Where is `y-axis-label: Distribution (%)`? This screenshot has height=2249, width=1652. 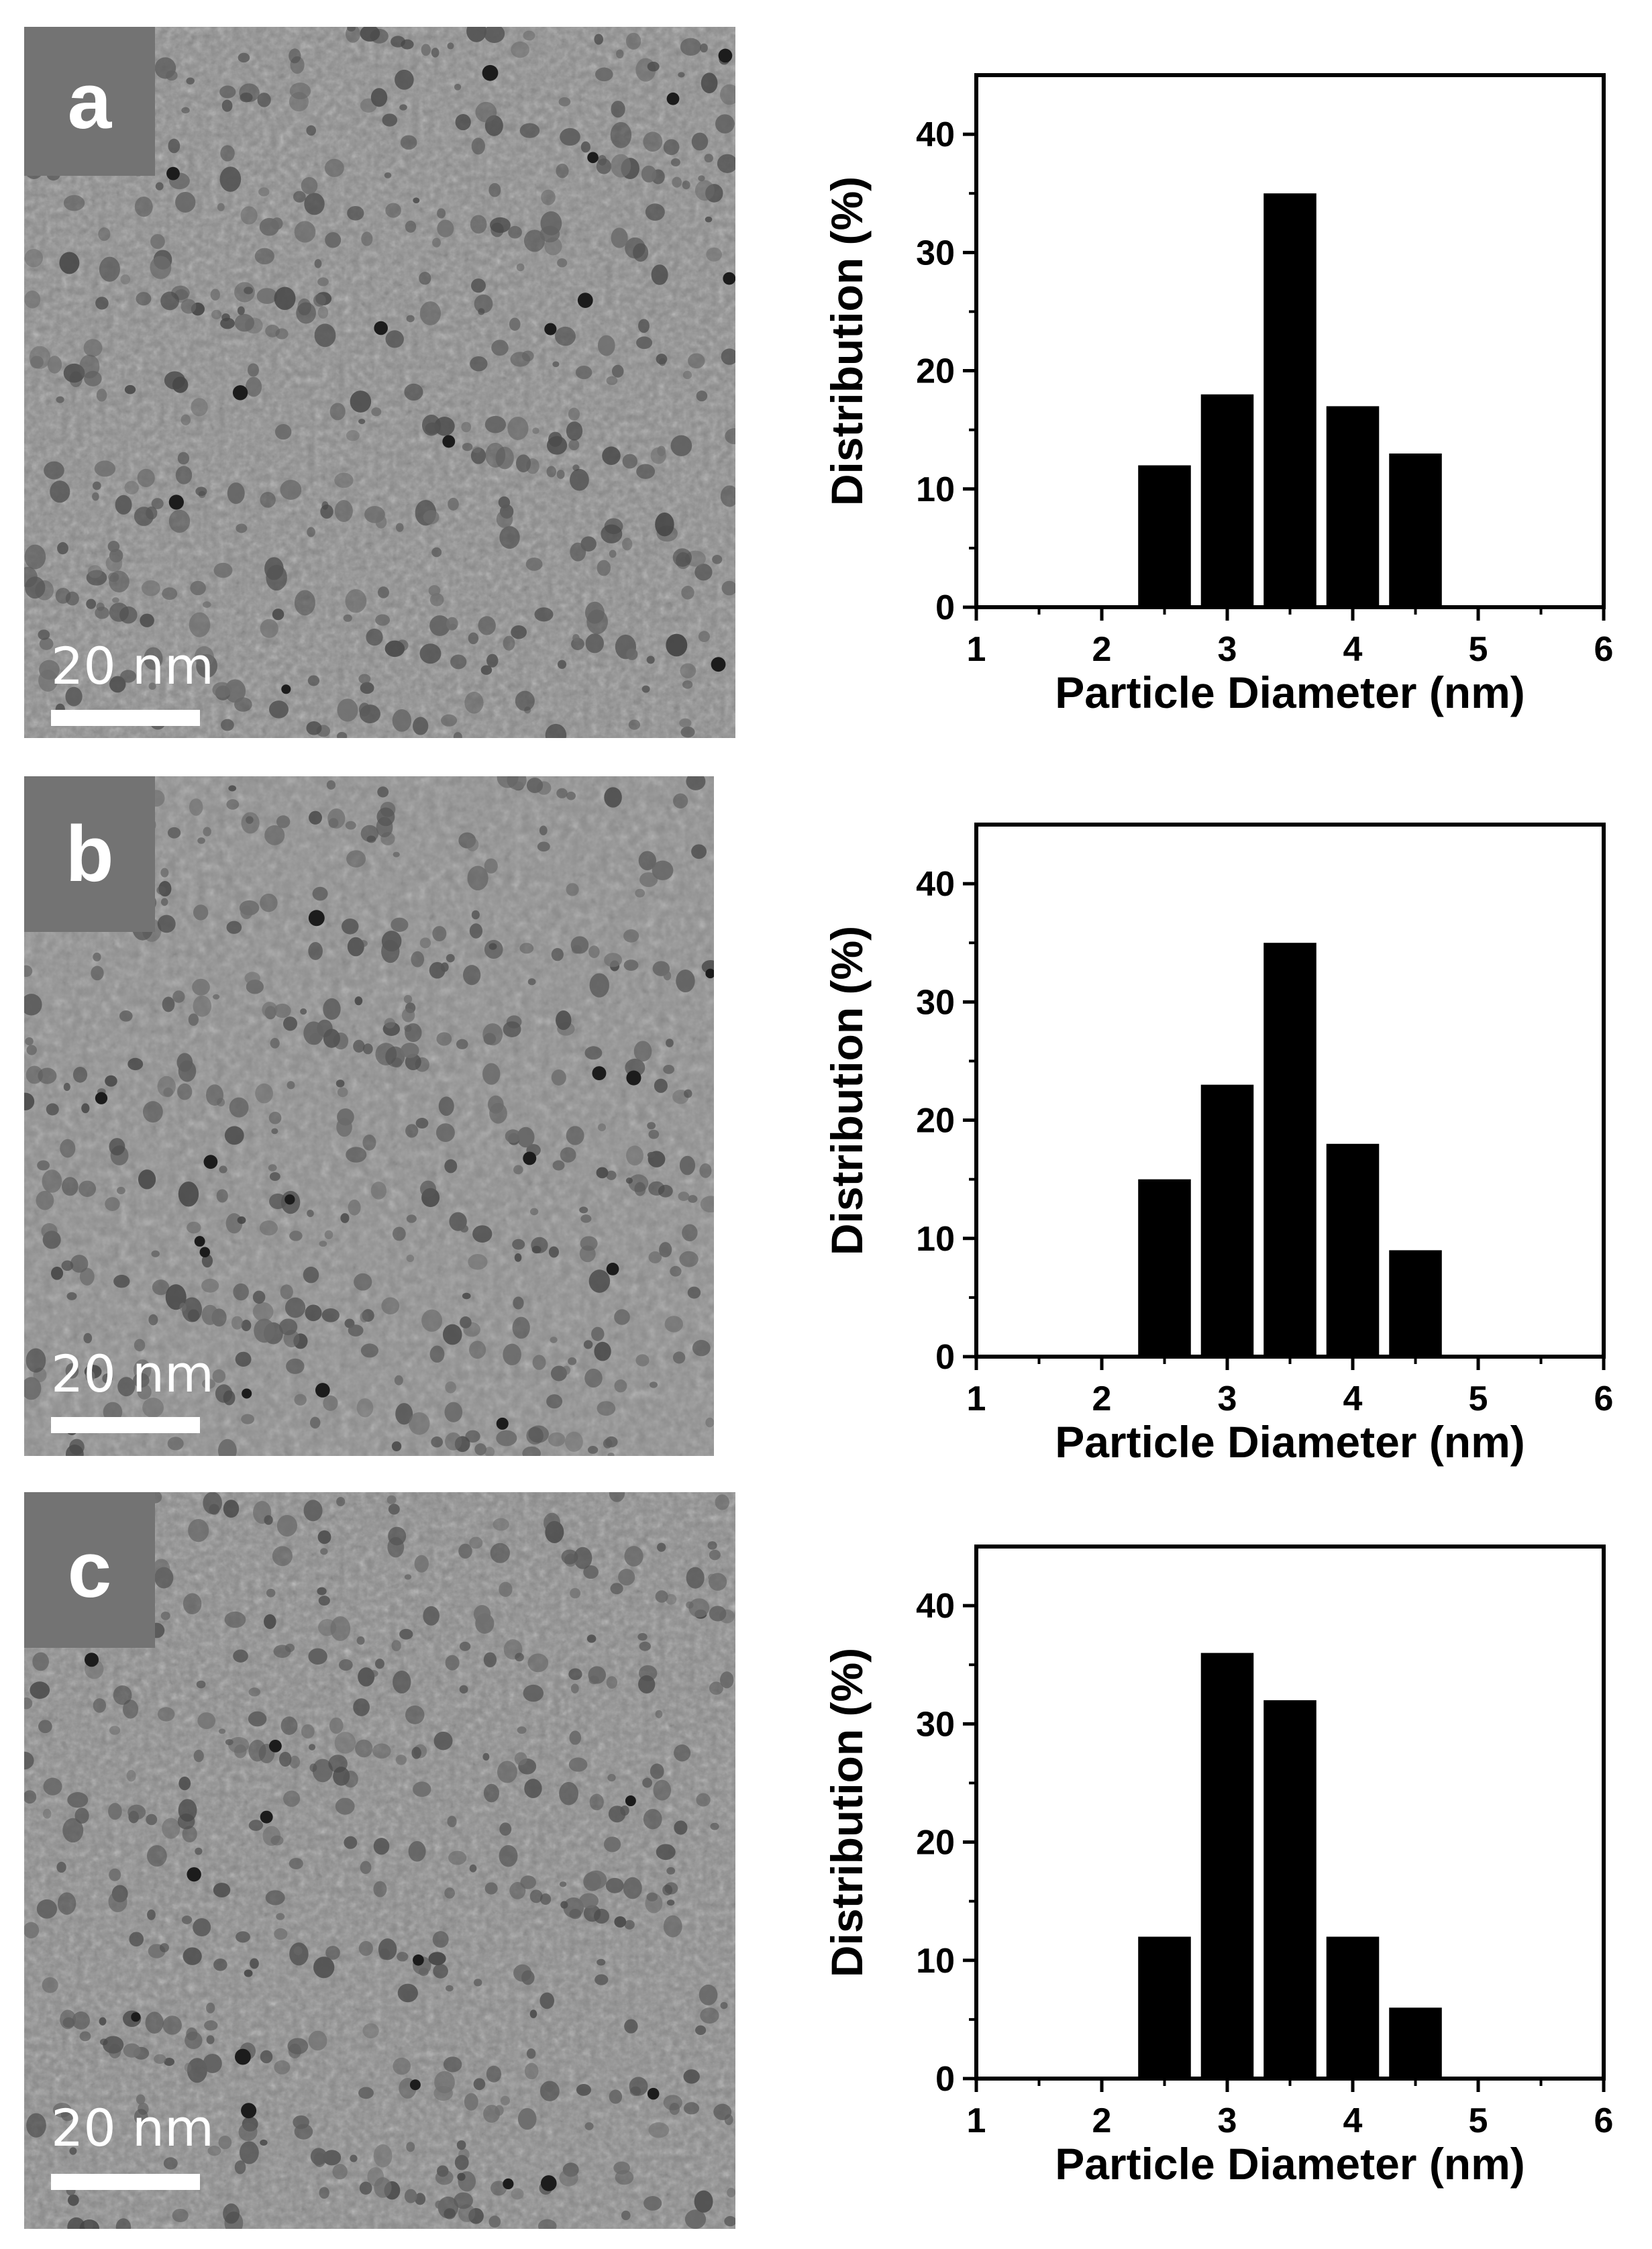
y-axis-label: Distribution (%) is located at coordinates (847, 341).